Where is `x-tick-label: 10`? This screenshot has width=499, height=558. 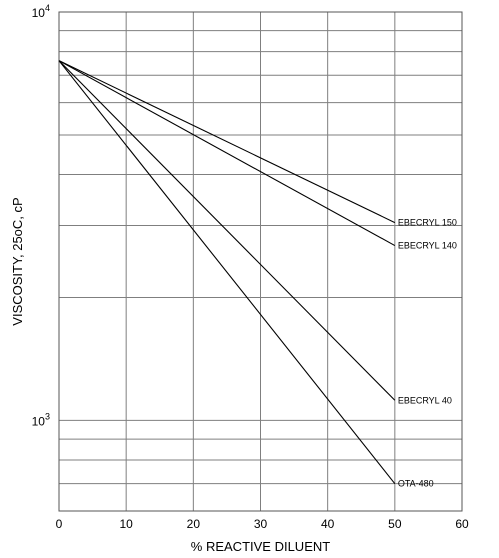 x-tick-label: 10 is located at coordinates (126, 524).